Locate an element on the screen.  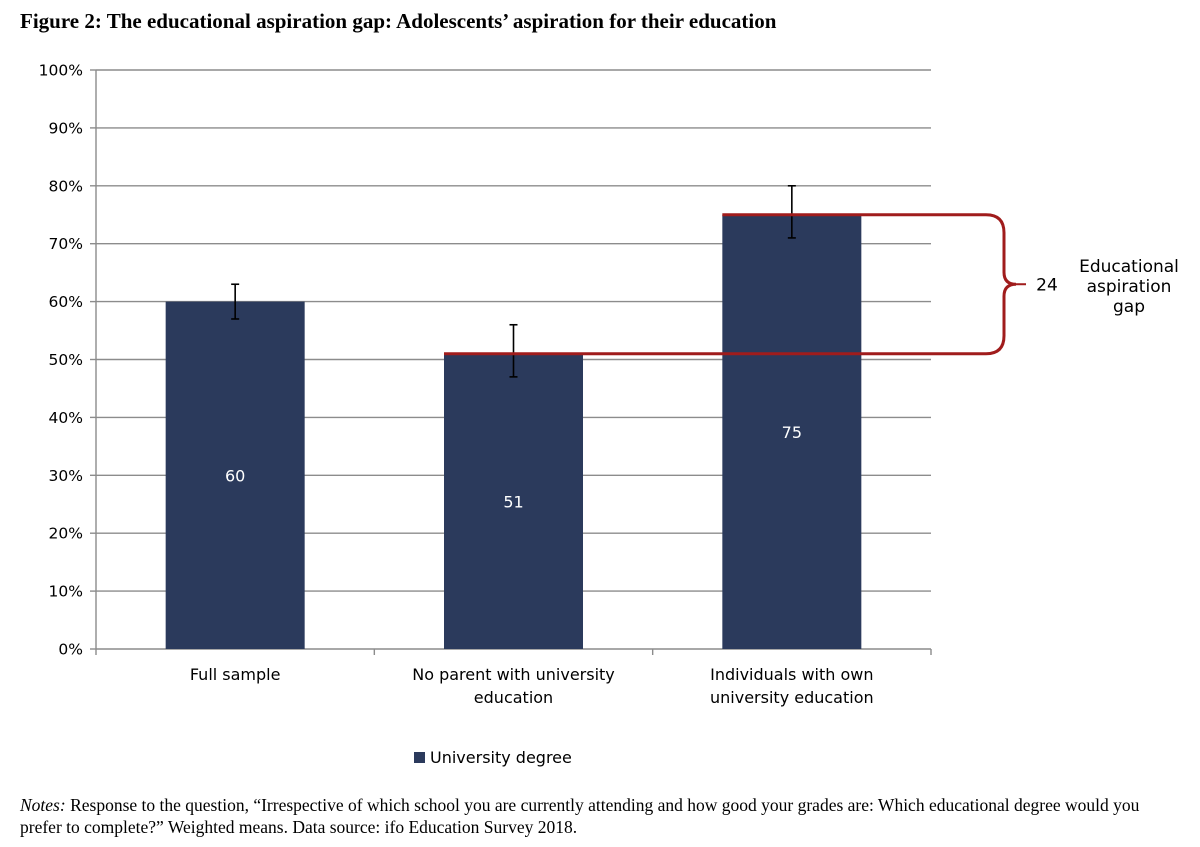
y-tick-label: 70% is located at coordinates (66, 244).